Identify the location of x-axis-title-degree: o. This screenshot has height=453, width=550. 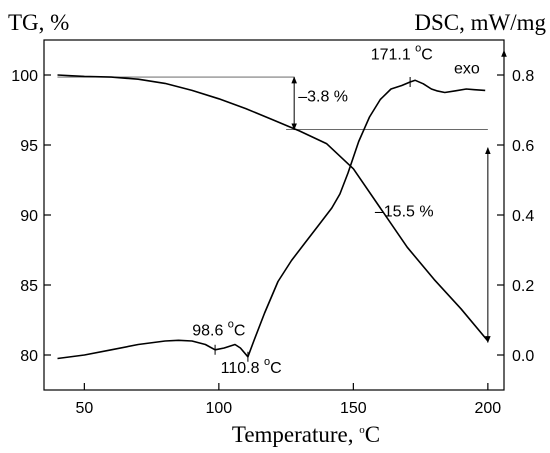
(362, 430).